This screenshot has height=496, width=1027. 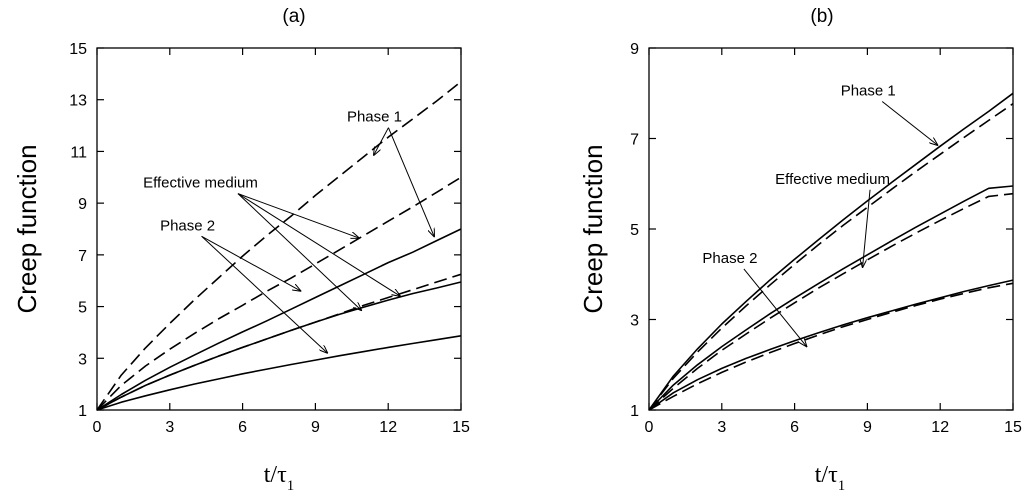 What do you see at coordinates (78, 152) in the screenshot?
I see `y-tick-label: 11` at bounding box center [78, 152].